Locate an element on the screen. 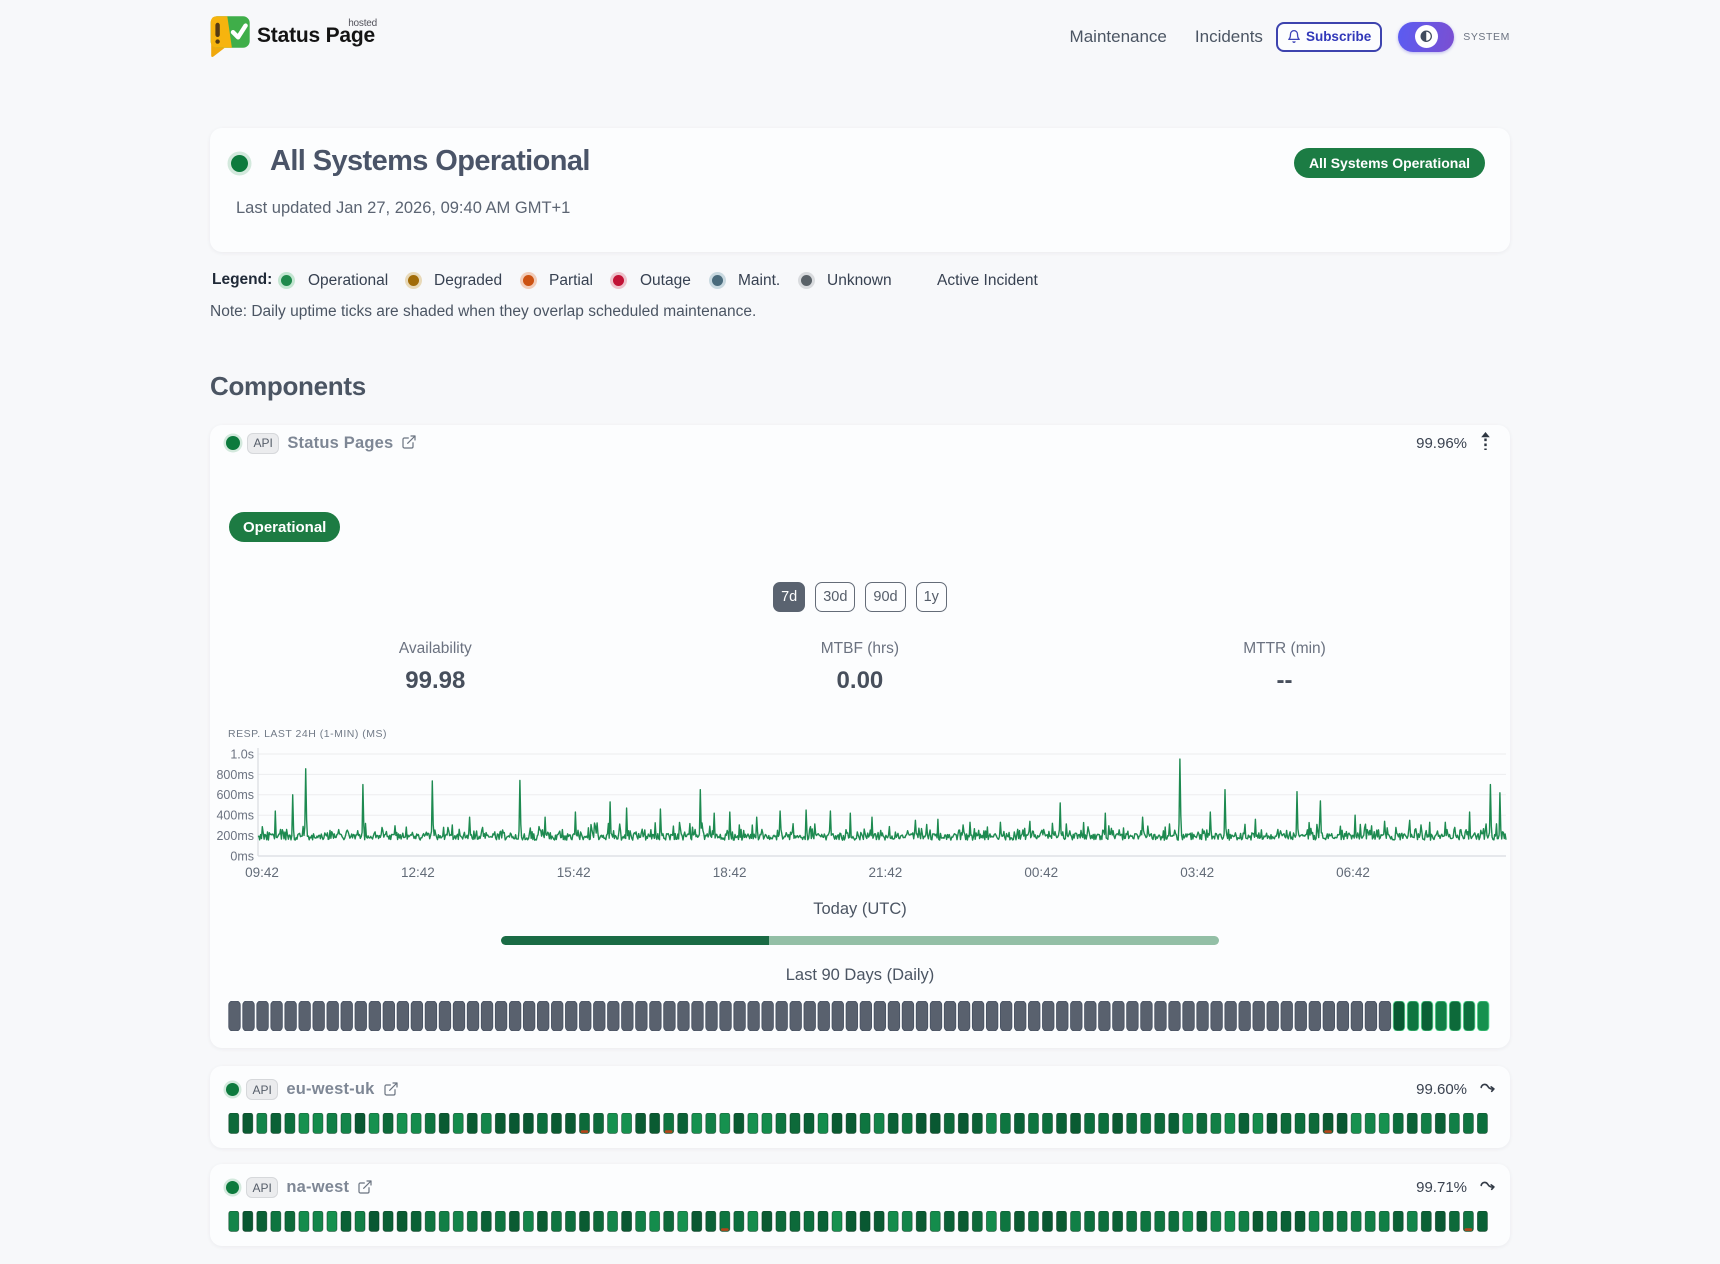  svg-text: 600ms is located at coordinates (235, 795).